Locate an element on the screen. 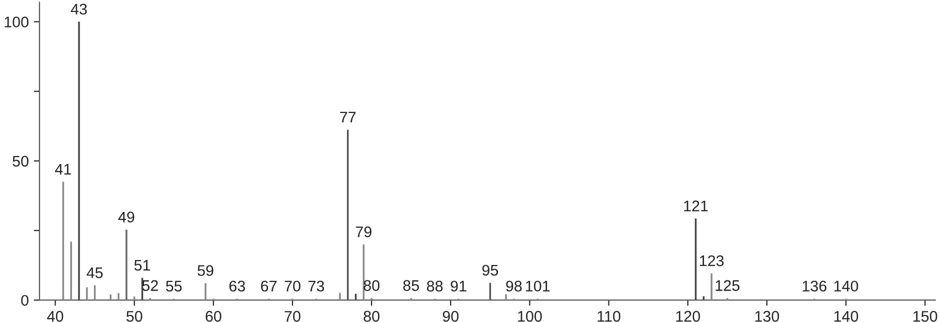  annotation: 80 is located at coordinates (372, 285).